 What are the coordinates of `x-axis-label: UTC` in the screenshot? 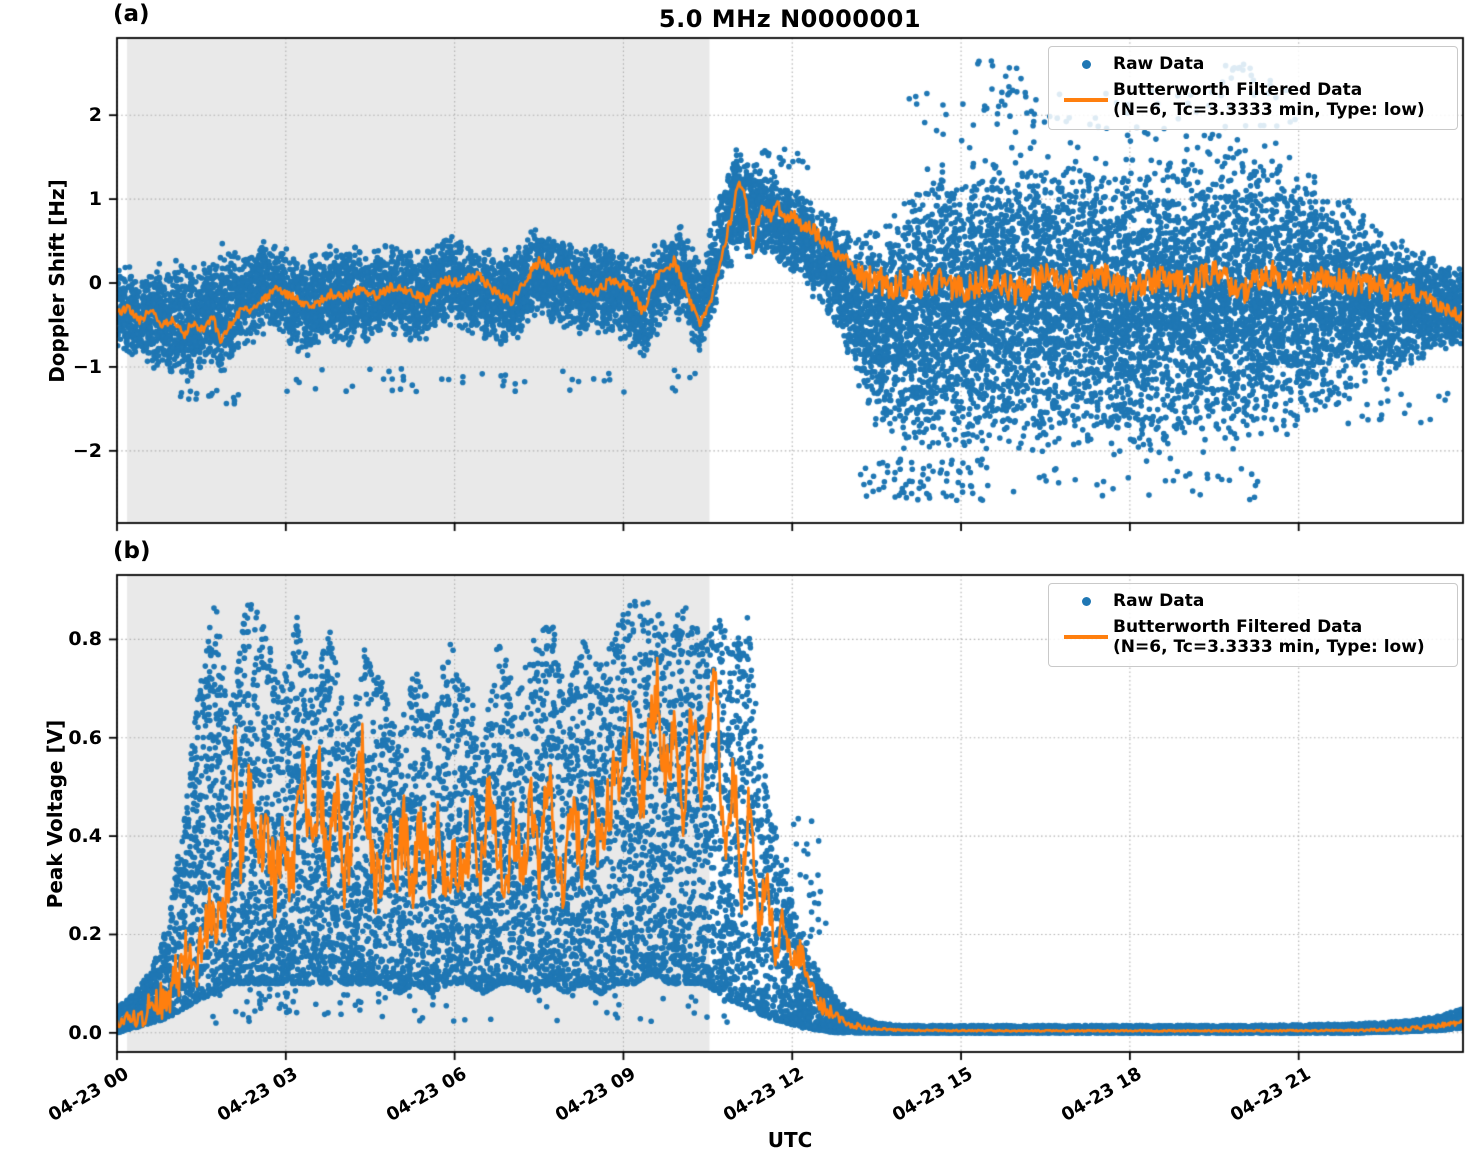 It's located at (790, 1140).